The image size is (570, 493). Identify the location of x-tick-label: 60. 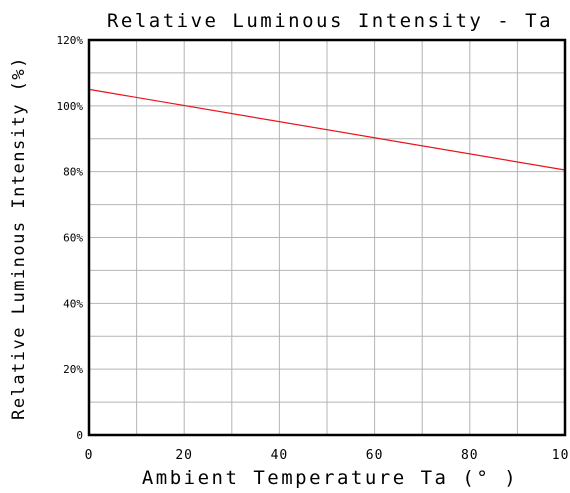
(375, 455).